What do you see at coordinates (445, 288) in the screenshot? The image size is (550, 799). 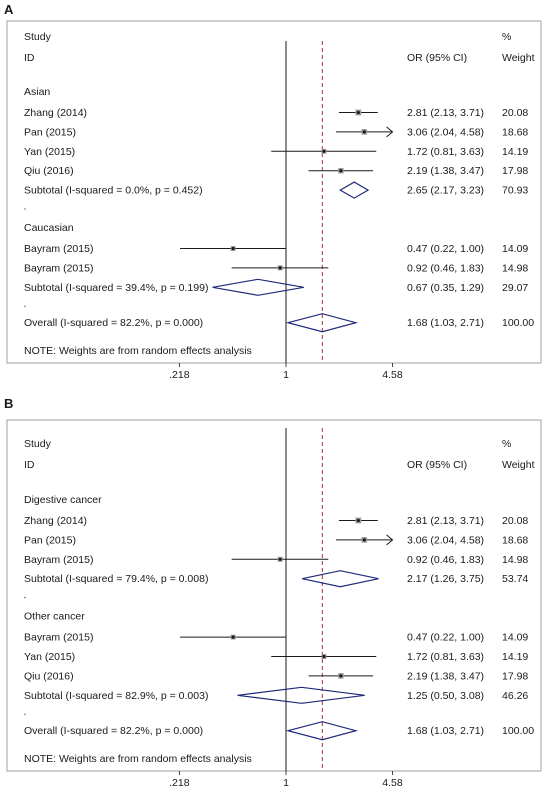 I see `subtotal-or-ci: 0.67 (0.35, 1.29)` at bounding box center [445, 288].